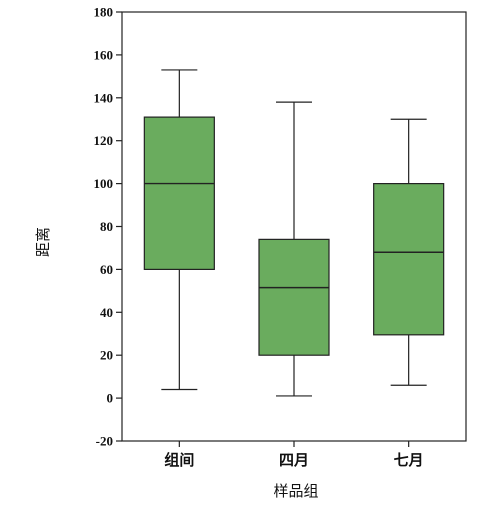 The image size is (499, 509). What do you see at coordinates (43, 242) in the screenshot?
I see `y-axis-title: 距离` at bounding box center [43, 242].